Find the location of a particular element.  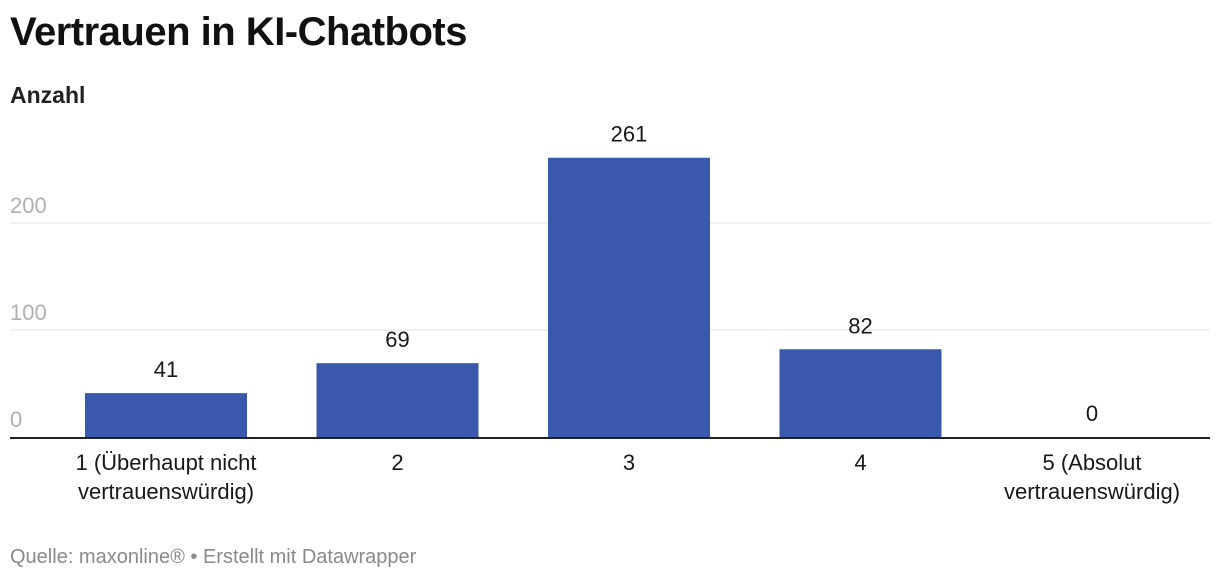

bar-value-label: 82 is located at coordinates (860, 325).